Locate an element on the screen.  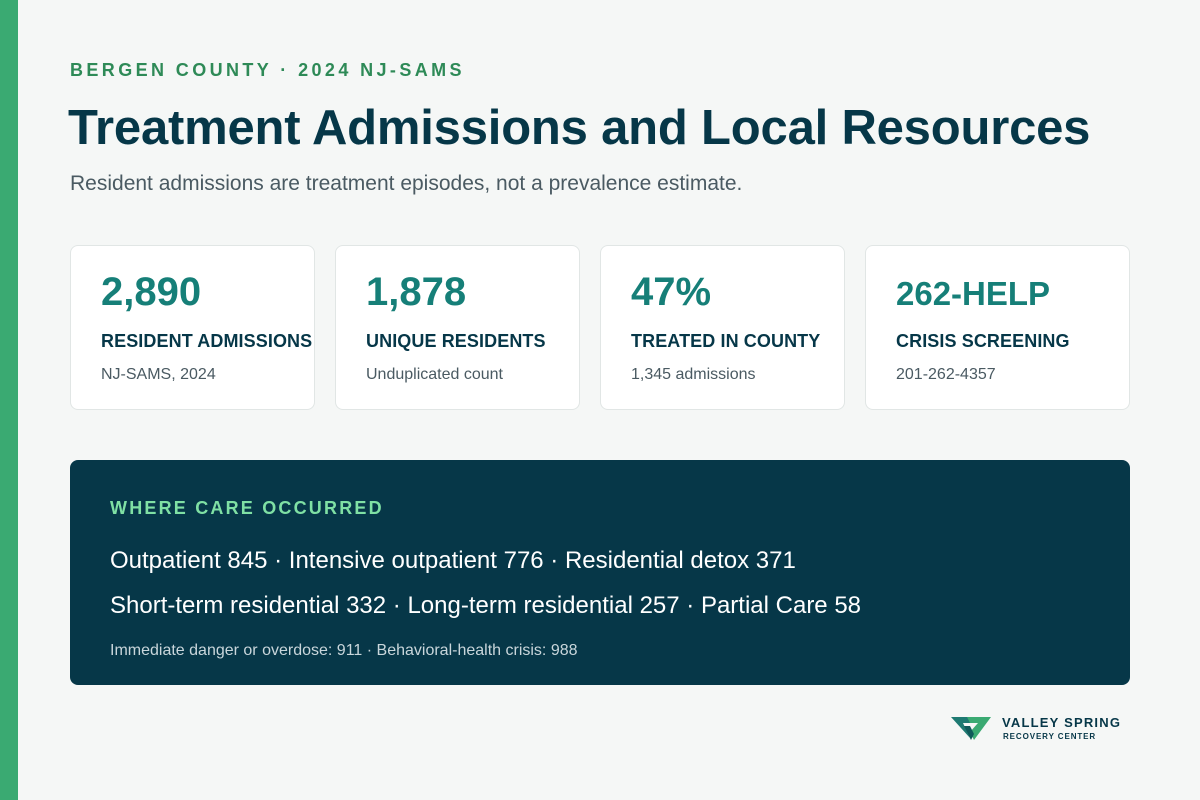
stat-card-resident-admissions: 2,890 RESIDENT ADMISSIONS NJ-SAMS, 2024 is located at coordinates (192, 327).